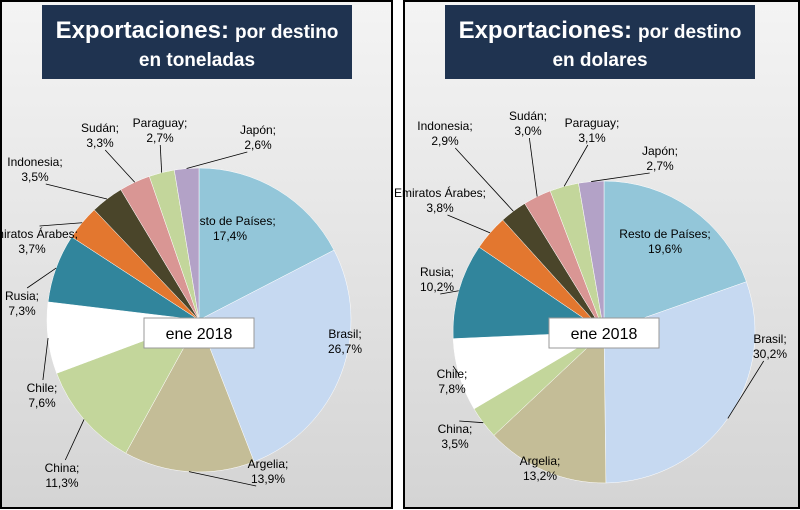 The height and width of the screenshot is (510, 800). What do you see at coordinates (42, 403) in the screenshot?
I see `value-label: 7,6%` at bounding box center [42, 403].